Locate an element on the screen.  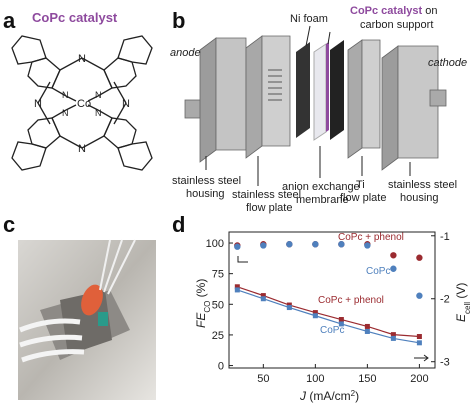
panel-label: c is located at coordinates (9, 224).